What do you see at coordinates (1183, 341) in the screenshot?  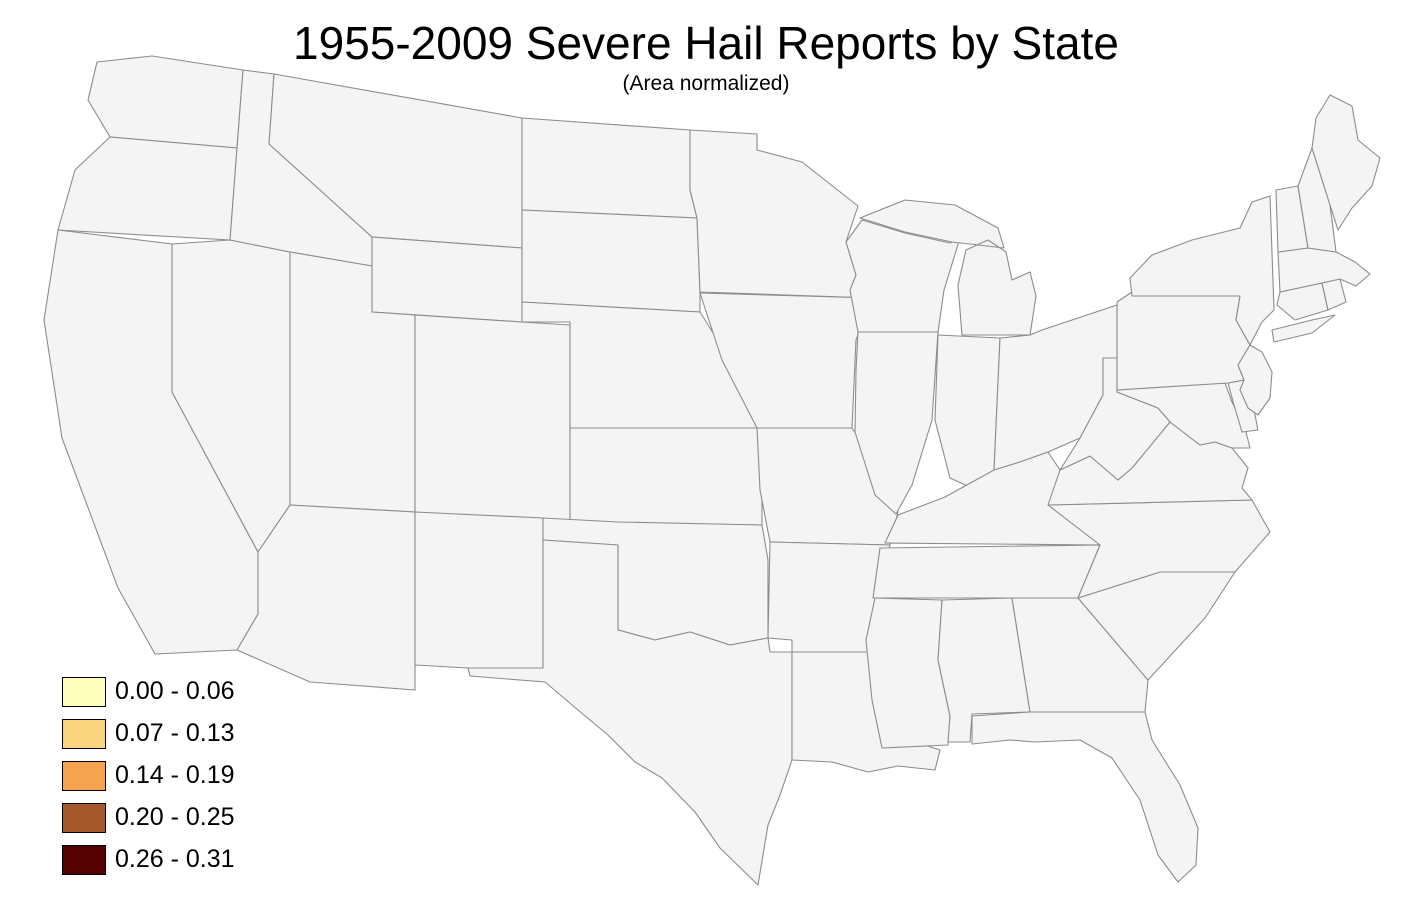 I see `state-pennsylvania` at bounding box center [1183, 341].